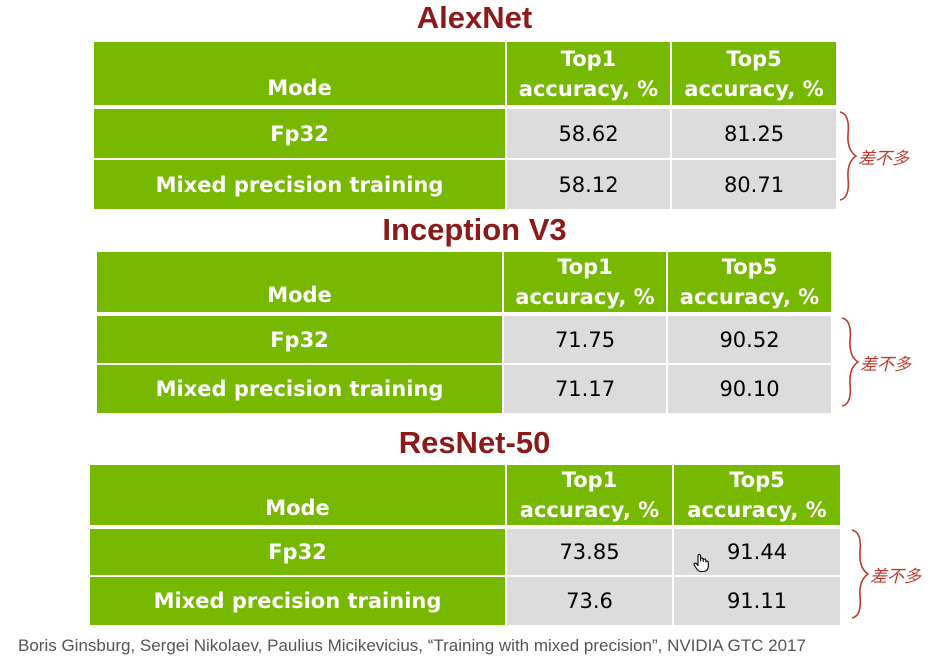 This screenshot has width=949, height=662. I want to click on top1-value: 73.6, so click(589, 601).